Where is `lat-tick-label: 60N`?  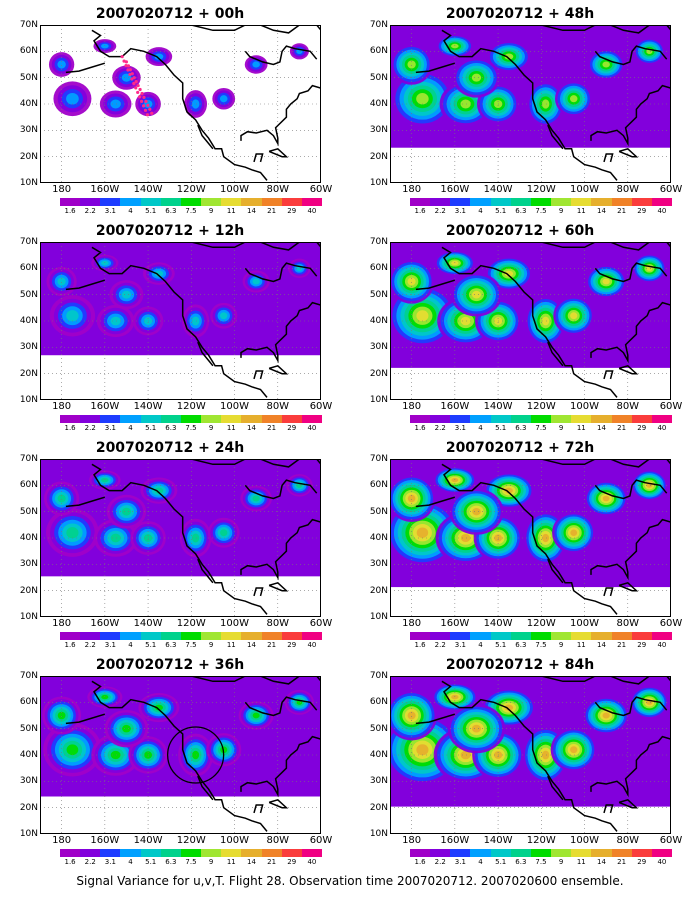
lat-tick-label: 60N is located at coordinates (378, 51).